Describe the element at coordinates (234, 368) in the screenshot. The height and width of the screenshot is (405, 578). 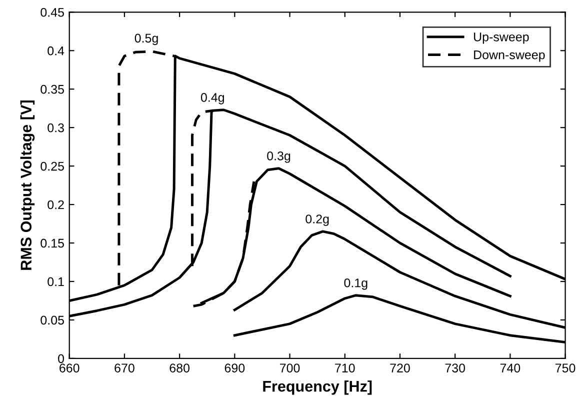
I see `x-tick-label: 690` at that location.